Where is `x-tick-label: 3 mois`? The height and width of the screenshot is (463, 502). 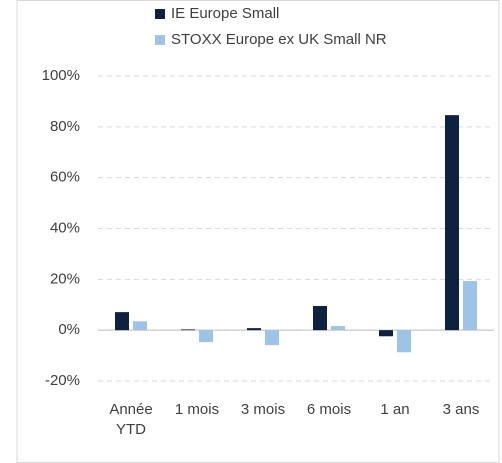
x-tick-label: 3 mois is located at coordinates (263, 409).